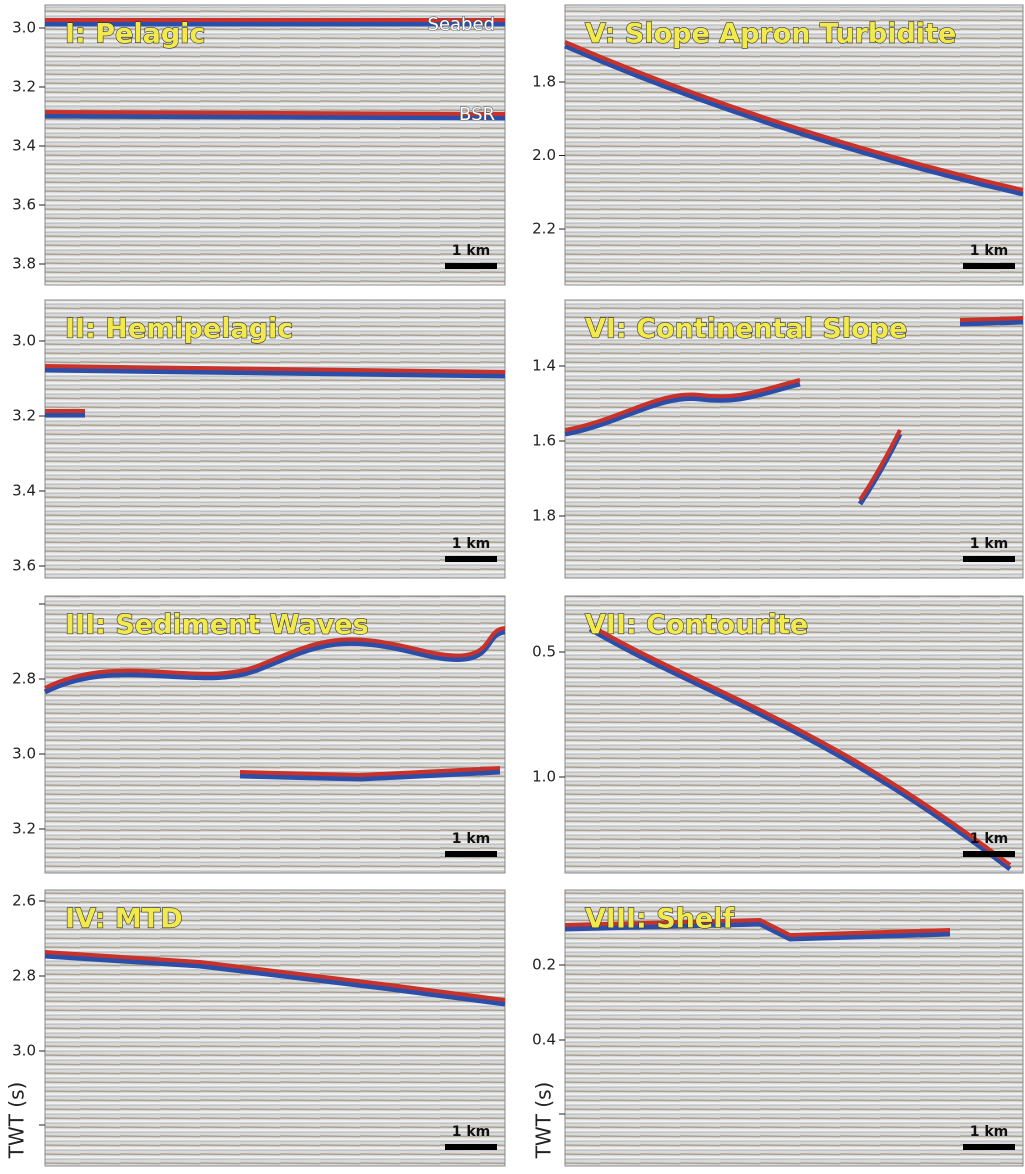 The height and width of the screenshot is (1174, 1025). What do you see at coordinates (659, 919) in the screenshot?
I see `panel-title: VIII: Shelf` at bounding box center [659, 919].